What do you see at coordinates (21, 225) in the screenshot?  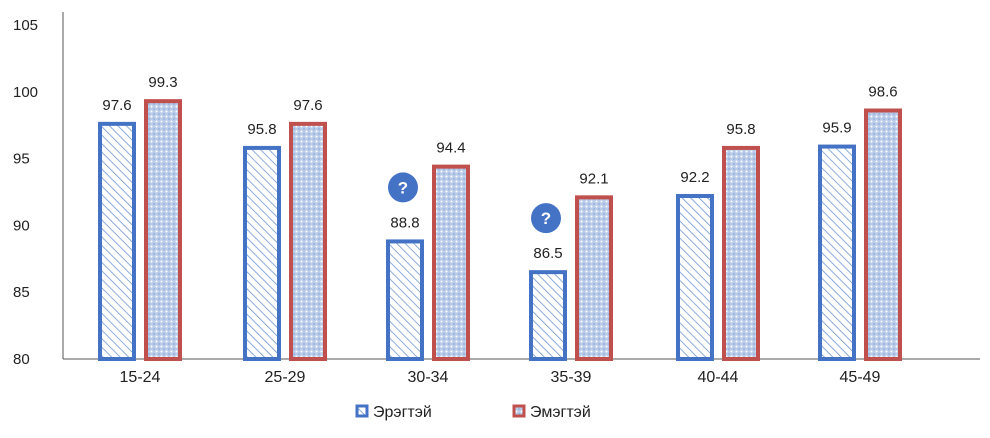 I see `y-tick-label: 90` at bounding box center [21, 225].